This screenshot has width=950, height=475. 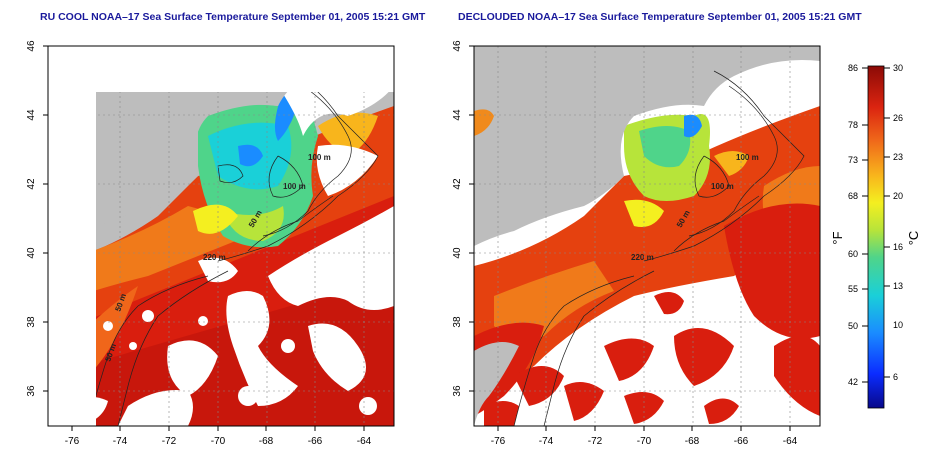 I want to click on celsius-tick: 23, so click(x=898, y=157).